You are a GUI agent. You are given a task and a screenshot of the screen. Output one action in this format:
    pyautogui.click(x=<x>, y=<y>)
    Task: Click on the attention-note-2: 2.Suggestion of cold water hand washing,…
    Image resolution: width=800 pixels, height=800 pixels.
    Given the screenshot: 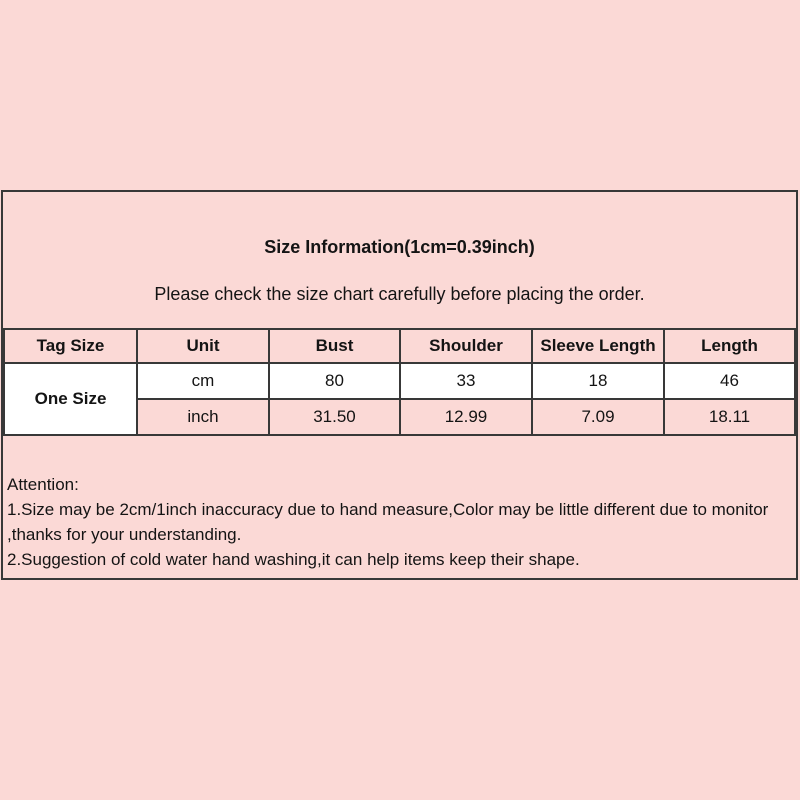 What is the action you would take?
    pyautogui.click(x=293, y=559)
    